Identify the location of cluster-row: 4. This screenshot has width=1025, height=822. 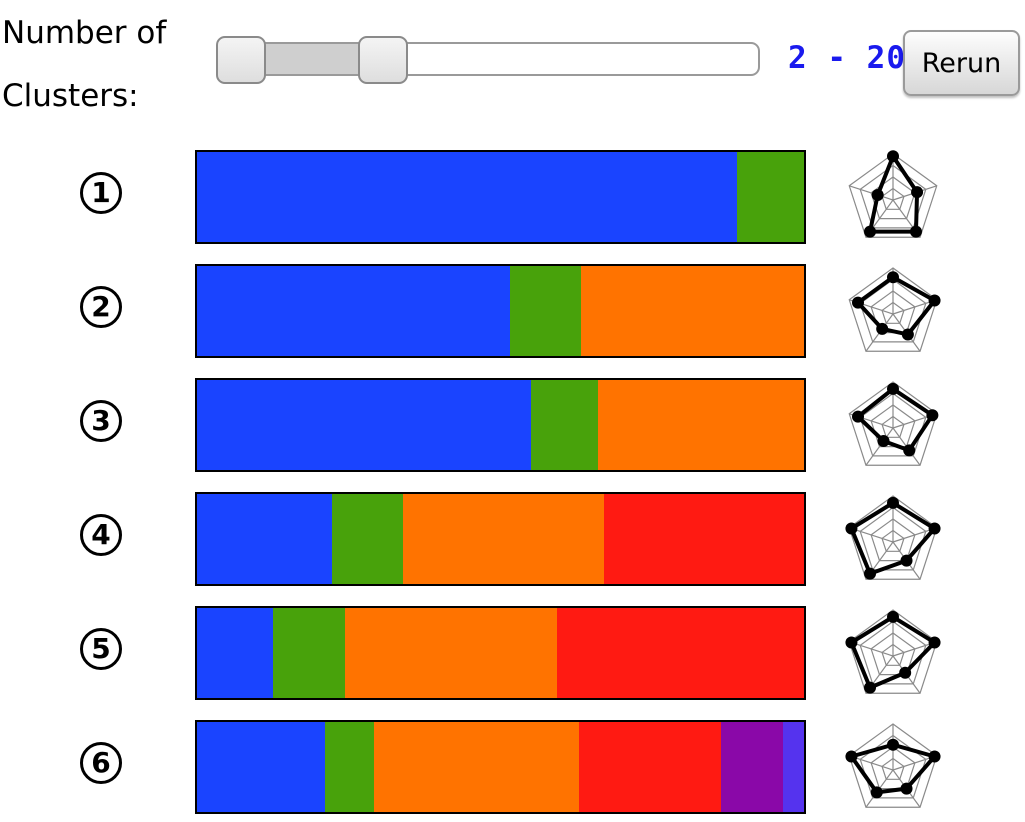
(512, 539).